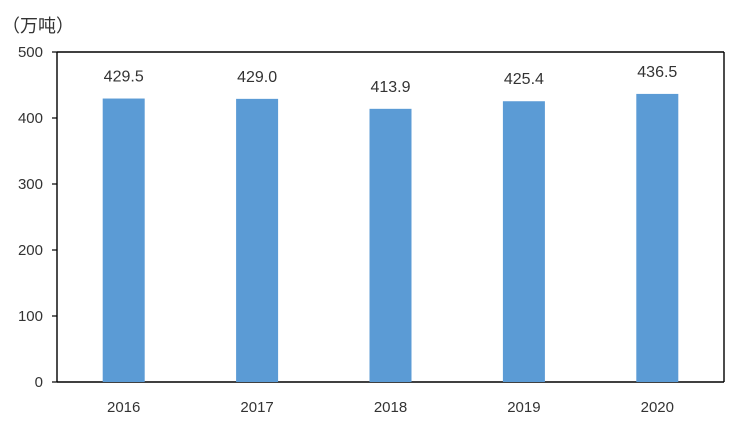  I want to click on data-label-2019: 425.4, so click(524, 79).